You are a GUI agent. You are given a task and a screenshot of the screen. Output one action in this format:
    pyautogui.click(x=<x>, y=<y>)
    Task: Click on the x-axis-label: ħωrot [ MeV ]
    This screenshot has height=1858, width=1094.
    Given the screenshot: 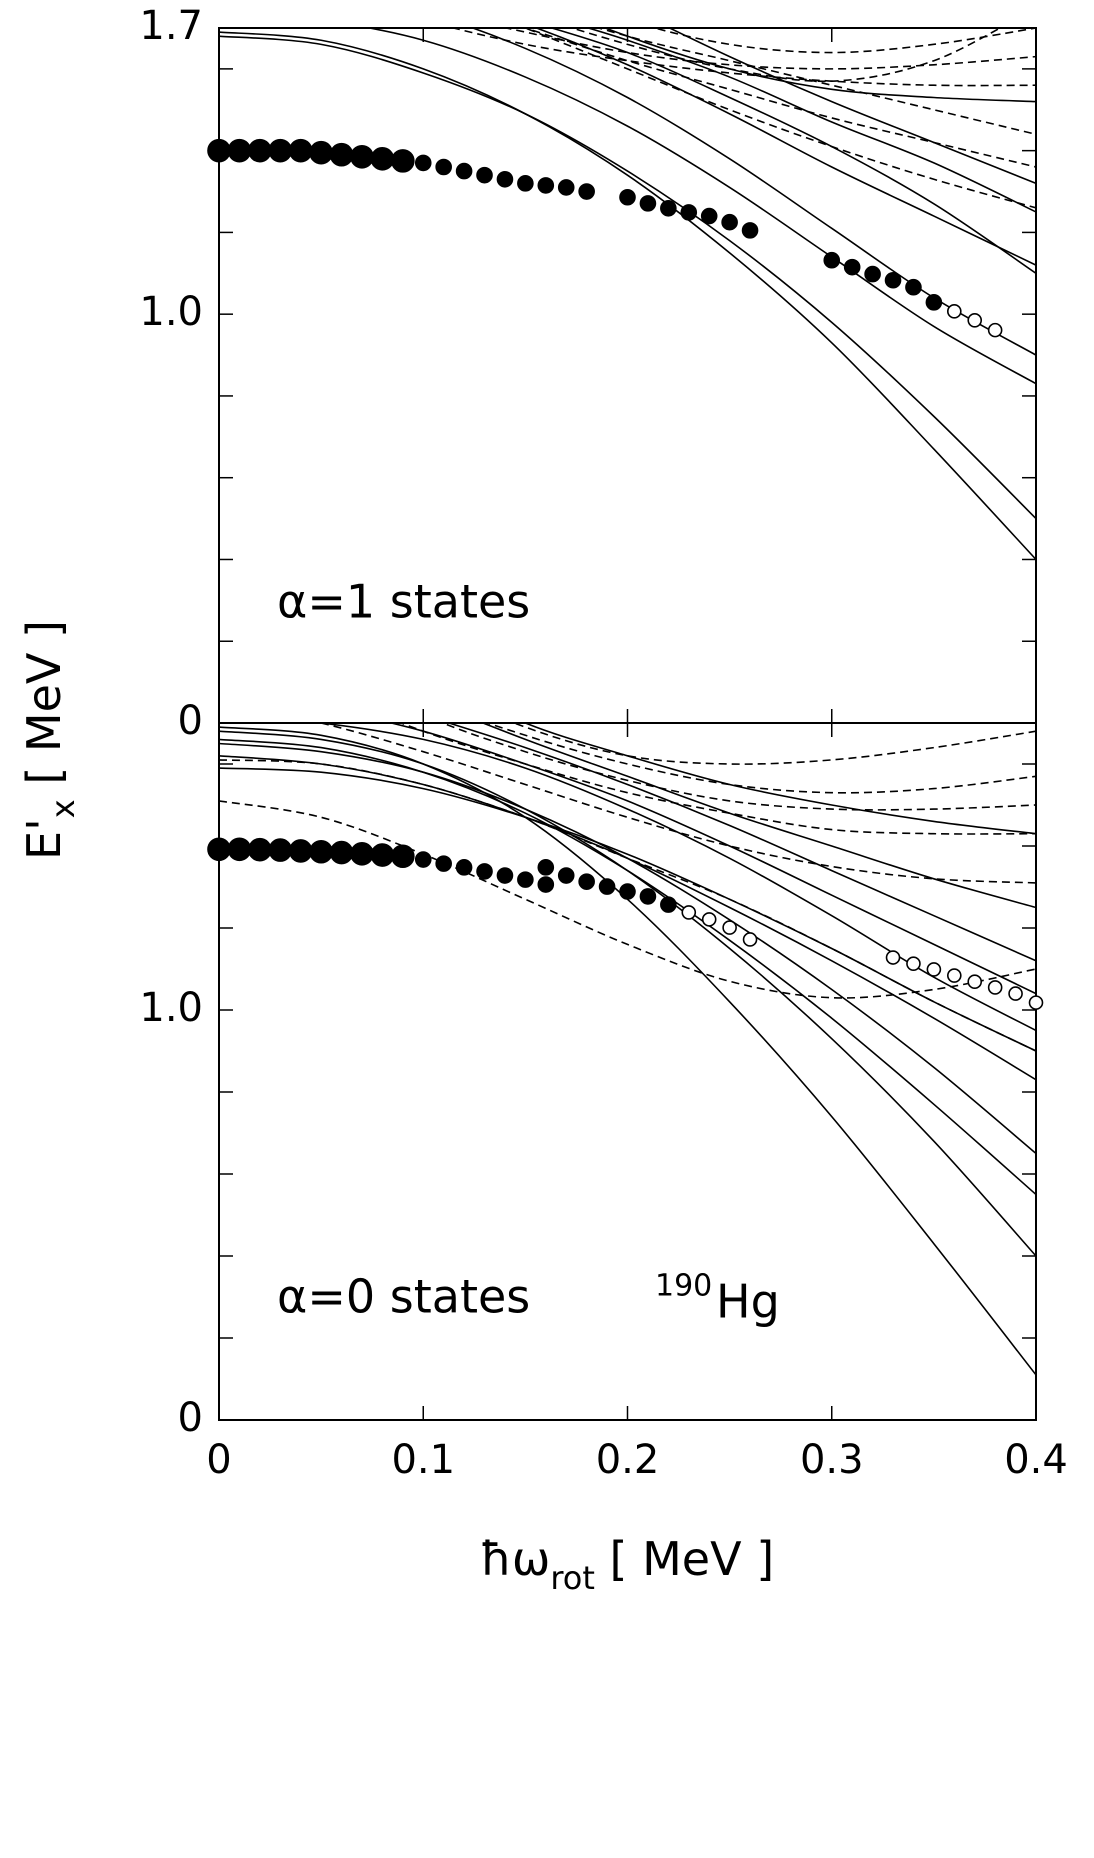 What is the action you would take?
    pyautogui.click(x=627, y=1564)
    